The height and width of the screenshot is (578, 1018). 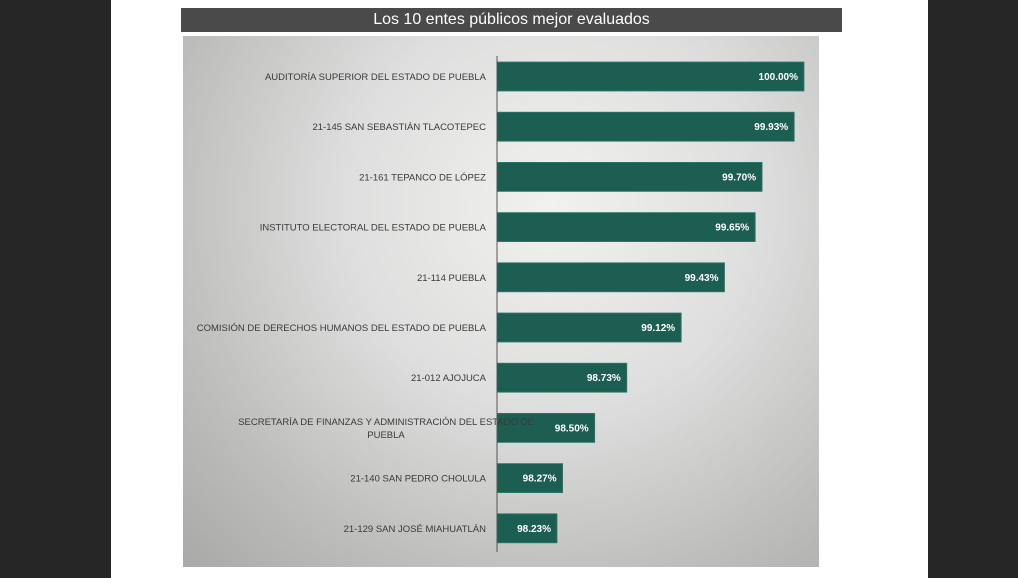 I want to click on category-label-1: AUDITORÍA SUPERIOR DEL ESTADO DE PUEBLA, so click(x=376, y=77).